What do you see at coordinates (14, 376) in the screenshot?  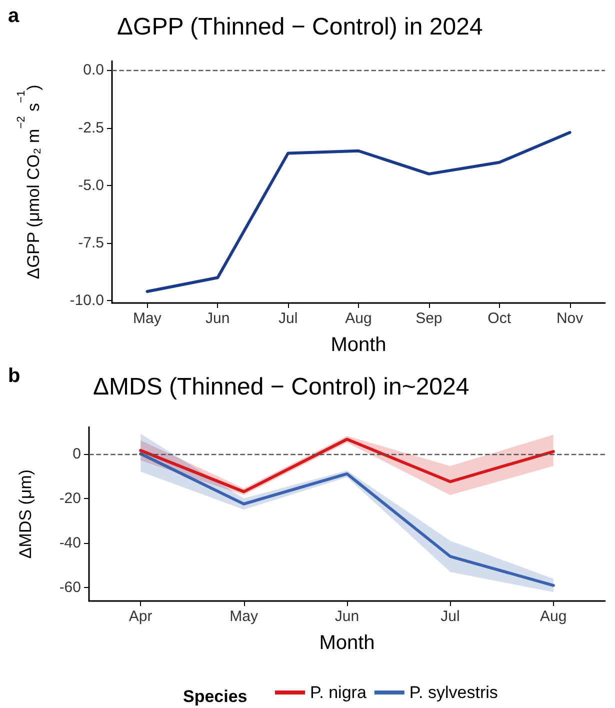 I see `text: b` at bounding box center [14, 376].